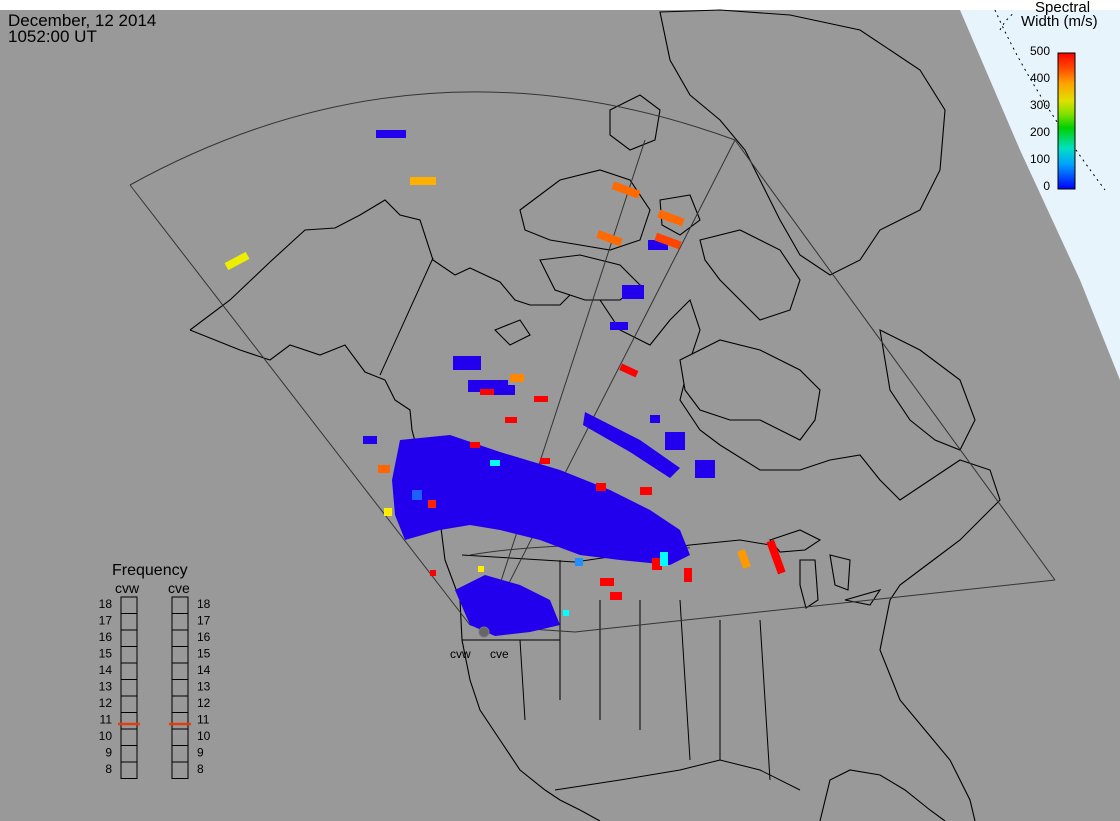  Describe the element at coordinates (1040, 132) in the screenshot. I see `colorbar-tick: 200` at that location.